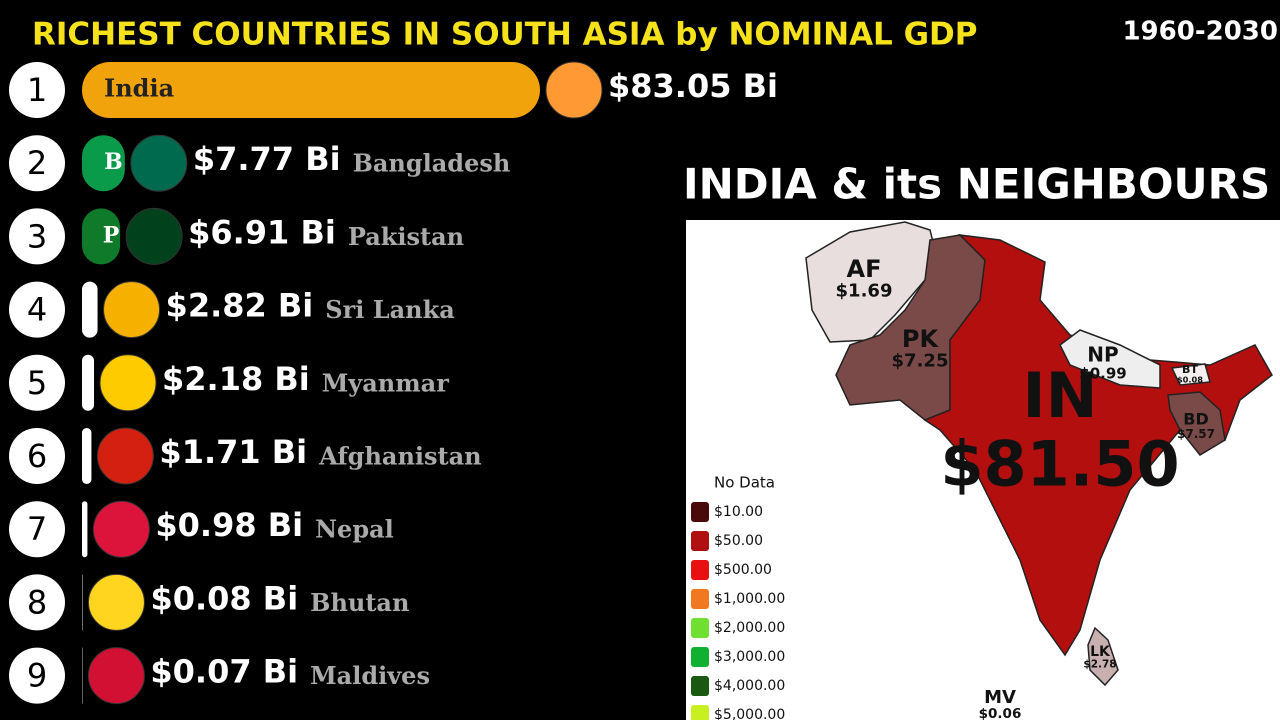  I want to click on region-code: NP, so click(1102, 355).